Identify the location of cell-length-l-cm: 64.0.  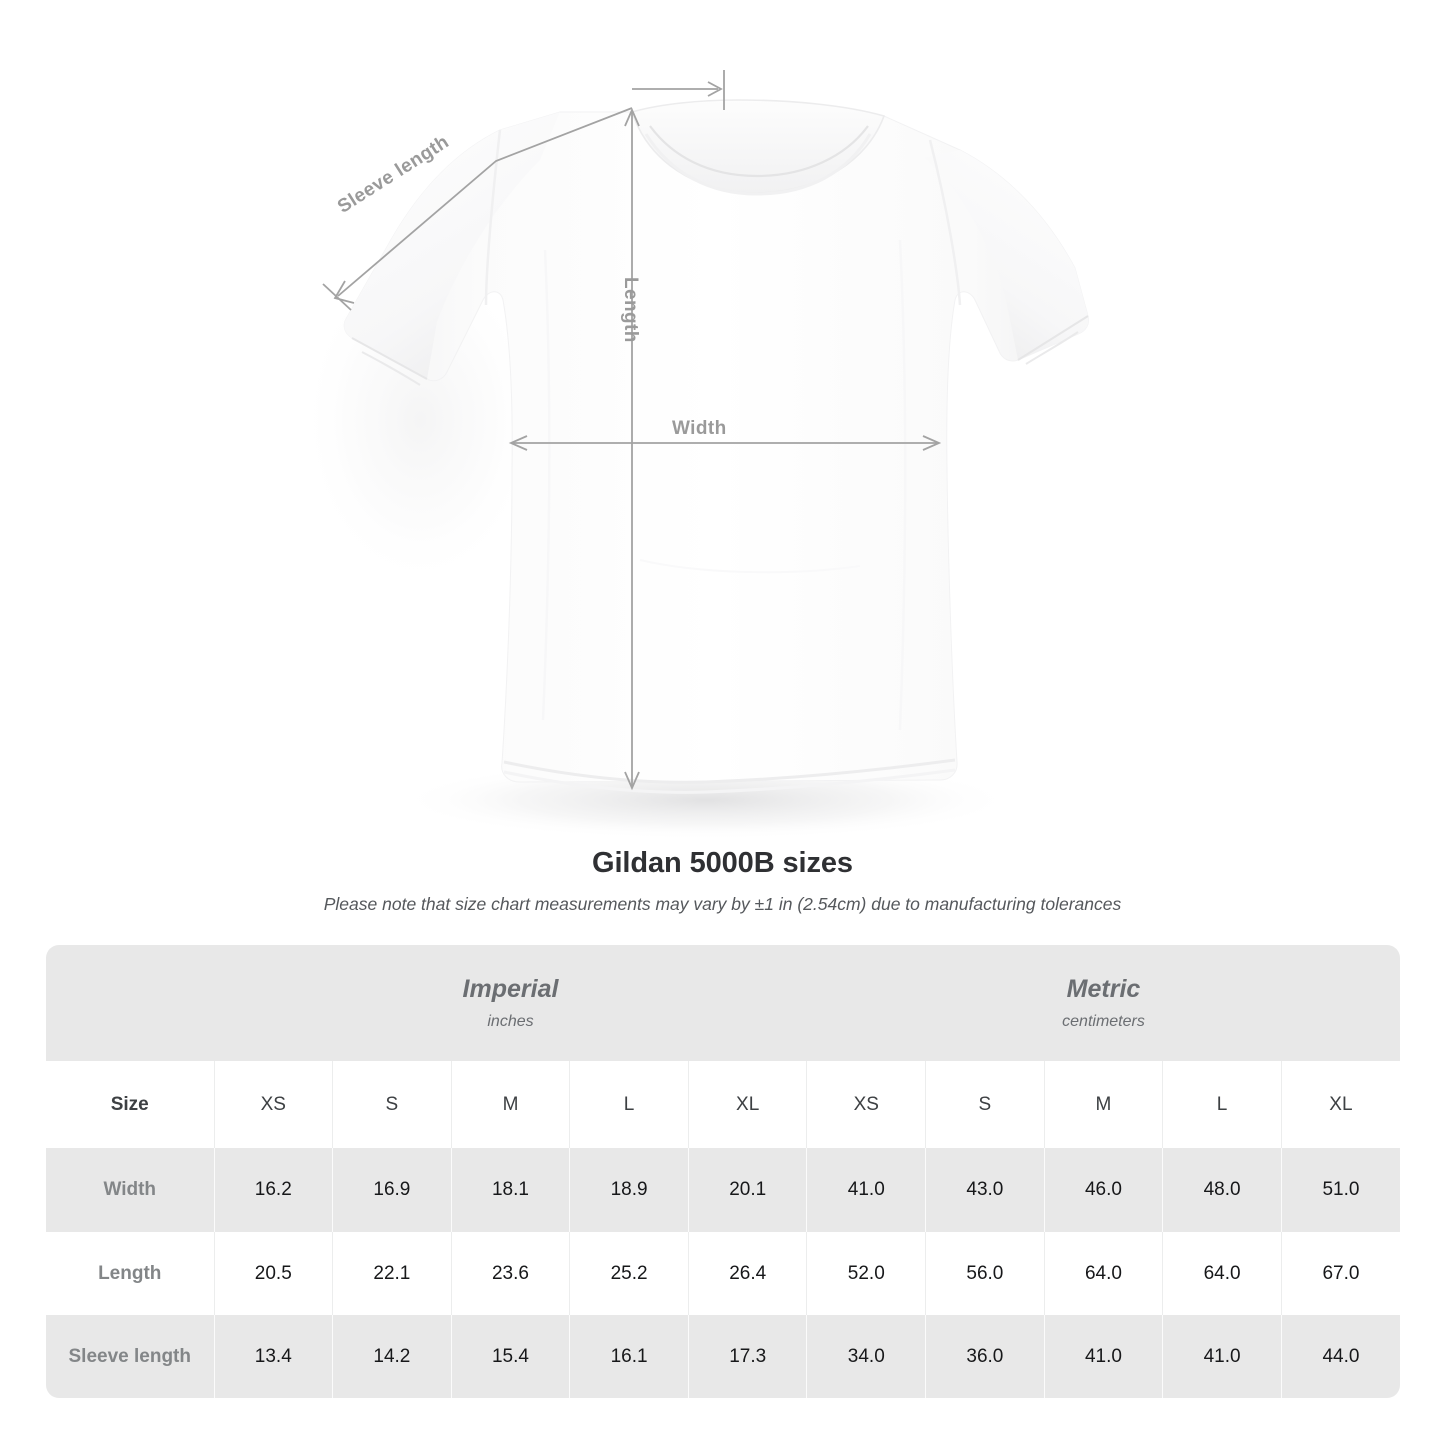
(1222, 1273).